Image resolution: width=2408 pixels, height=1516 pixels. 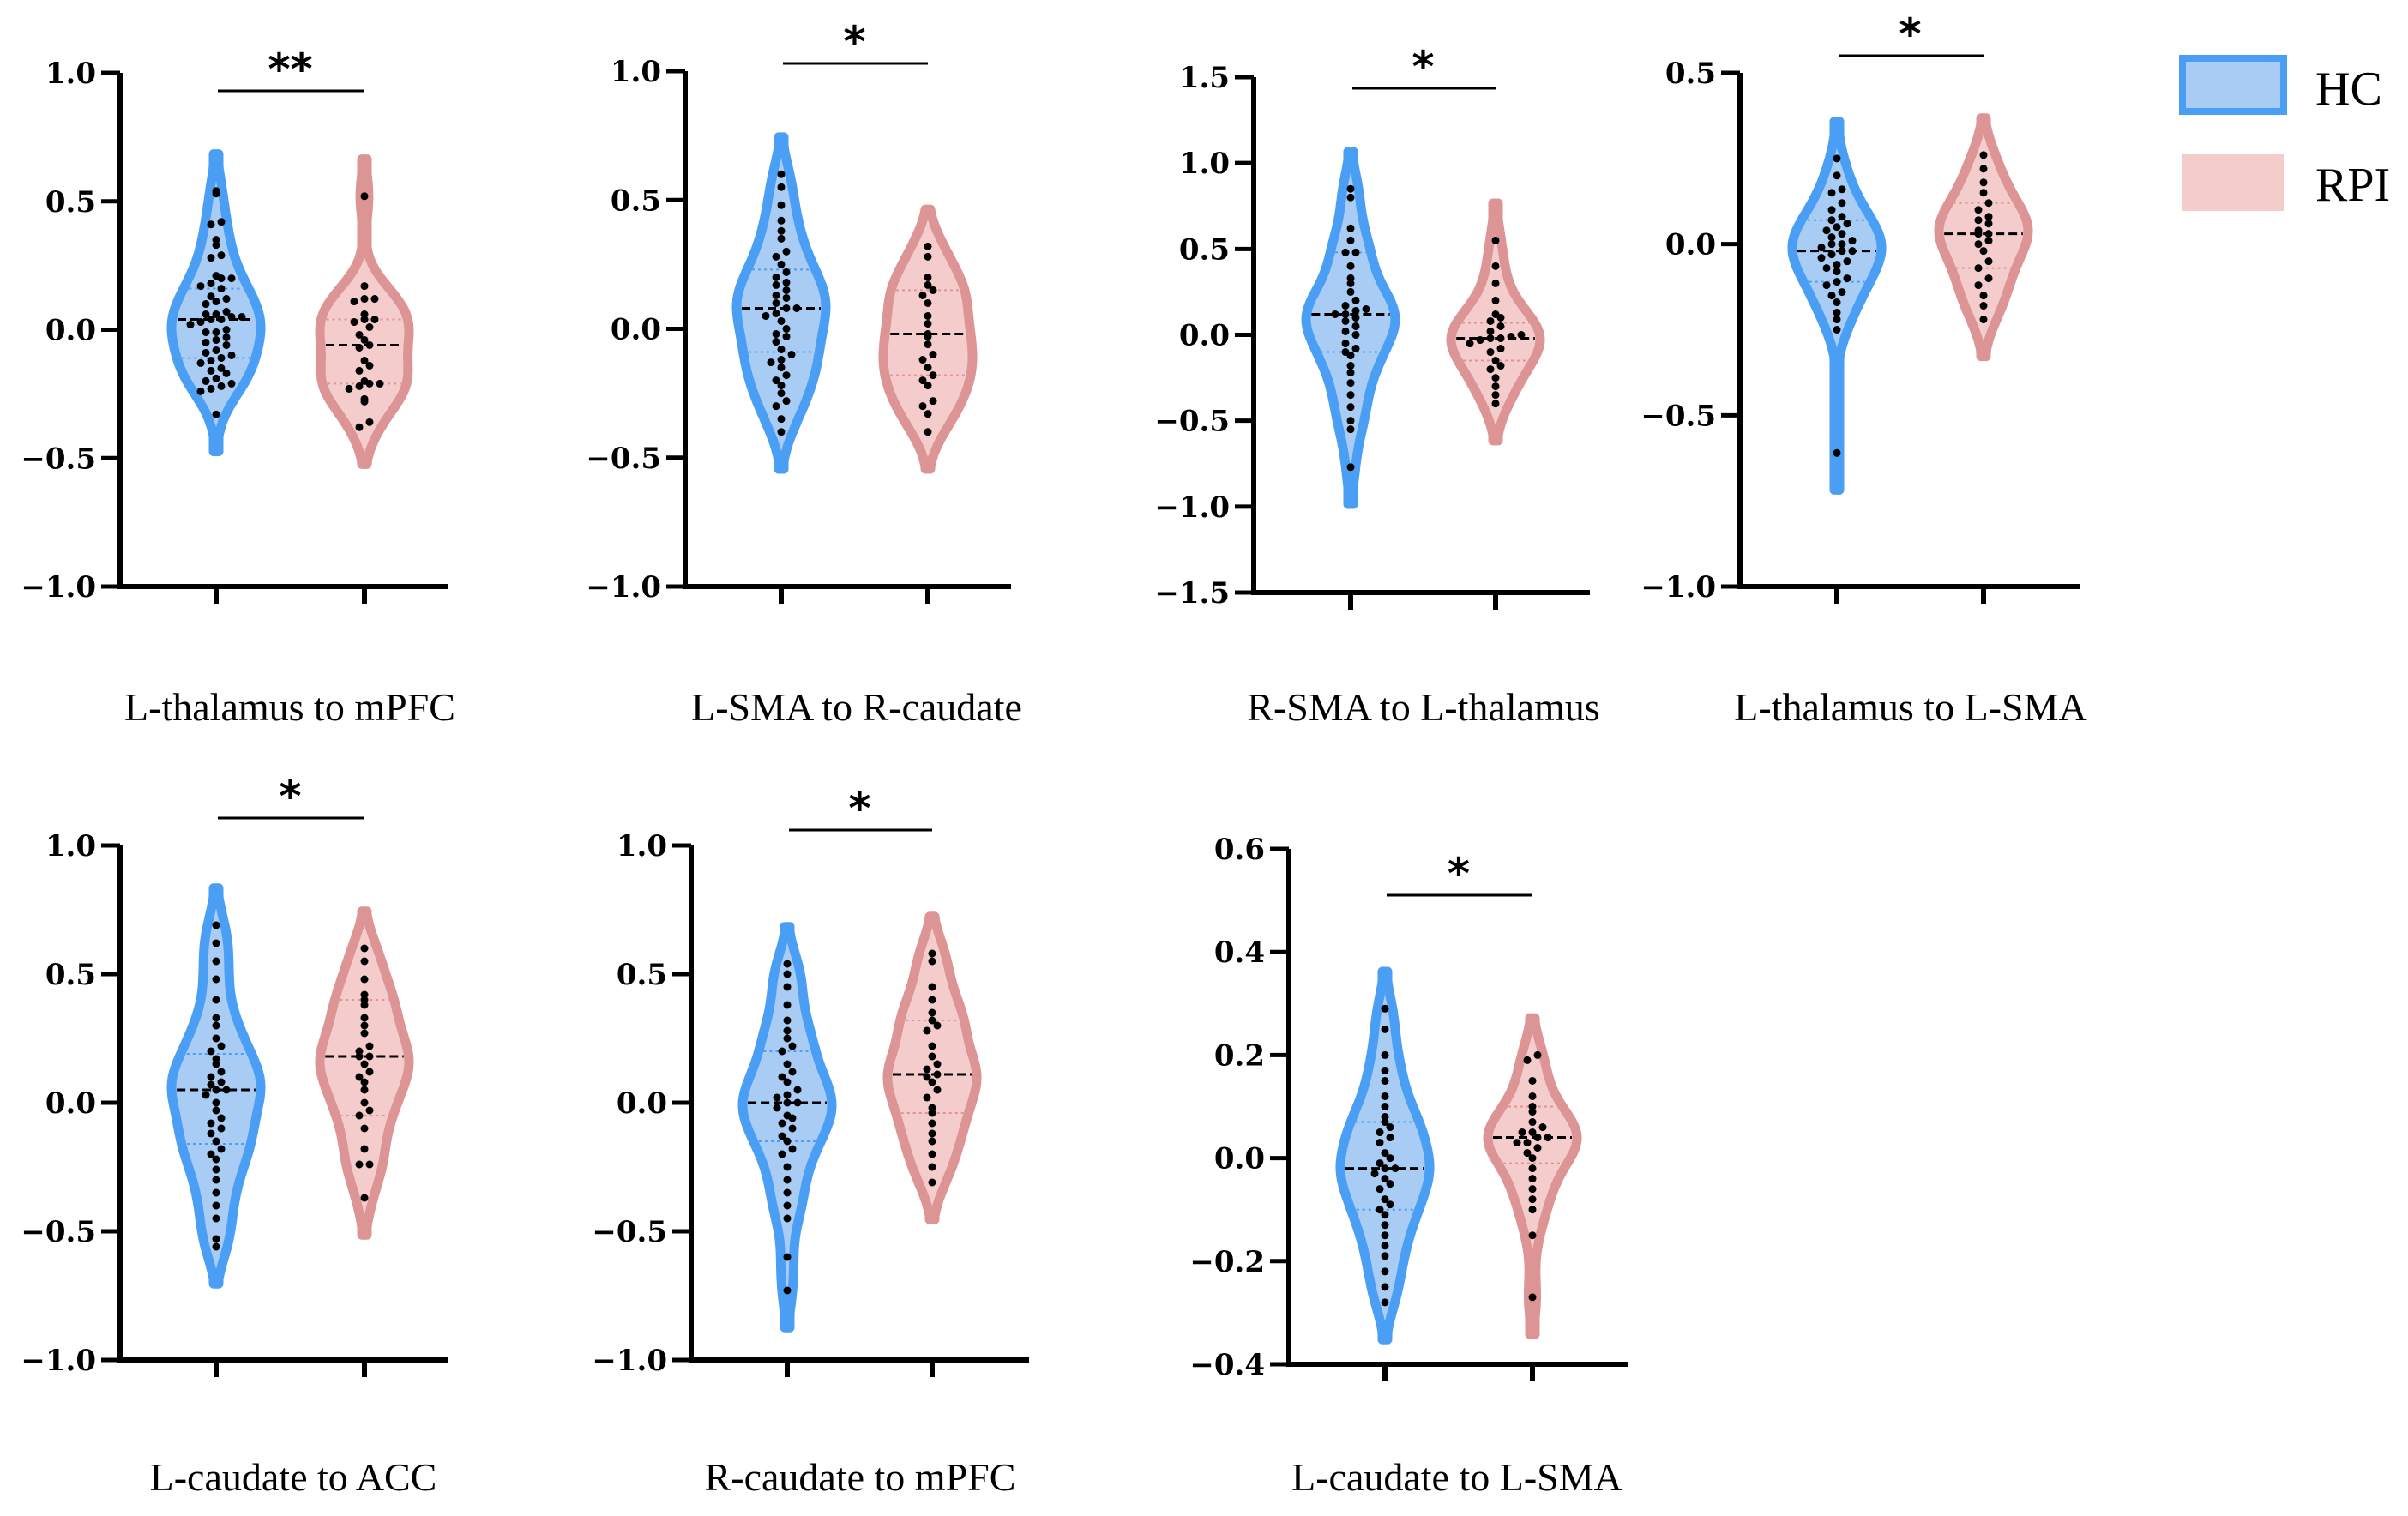 What do you see at coordinates (2286, 183) in the screenshot?
I see `legend-item-rpi: RPI` at bounding box center [2286, 183].